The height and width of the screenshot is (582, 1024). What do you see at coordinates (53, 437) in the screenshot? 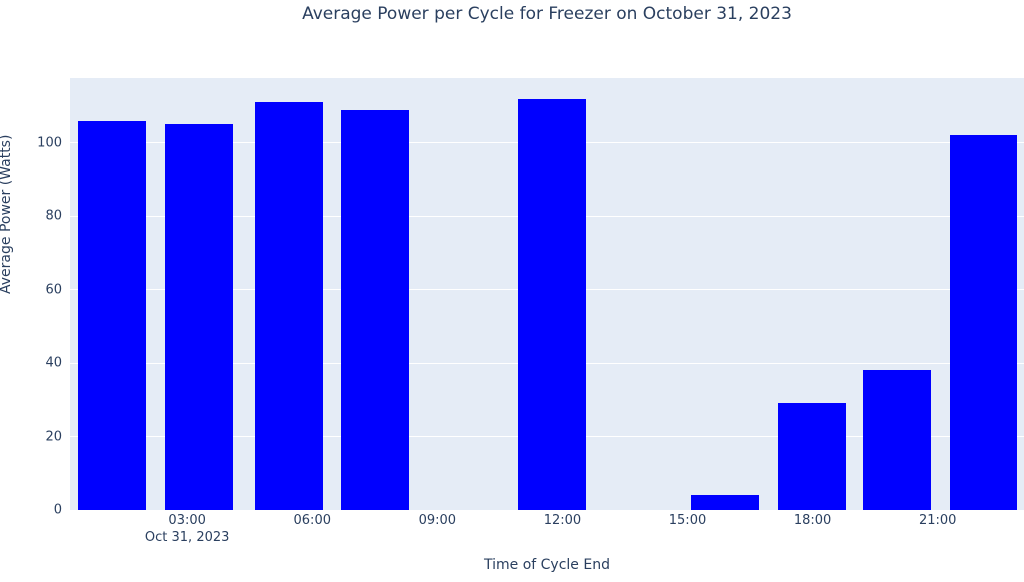
I see `y-tick-label: 20` at bounding box center [53, 437].